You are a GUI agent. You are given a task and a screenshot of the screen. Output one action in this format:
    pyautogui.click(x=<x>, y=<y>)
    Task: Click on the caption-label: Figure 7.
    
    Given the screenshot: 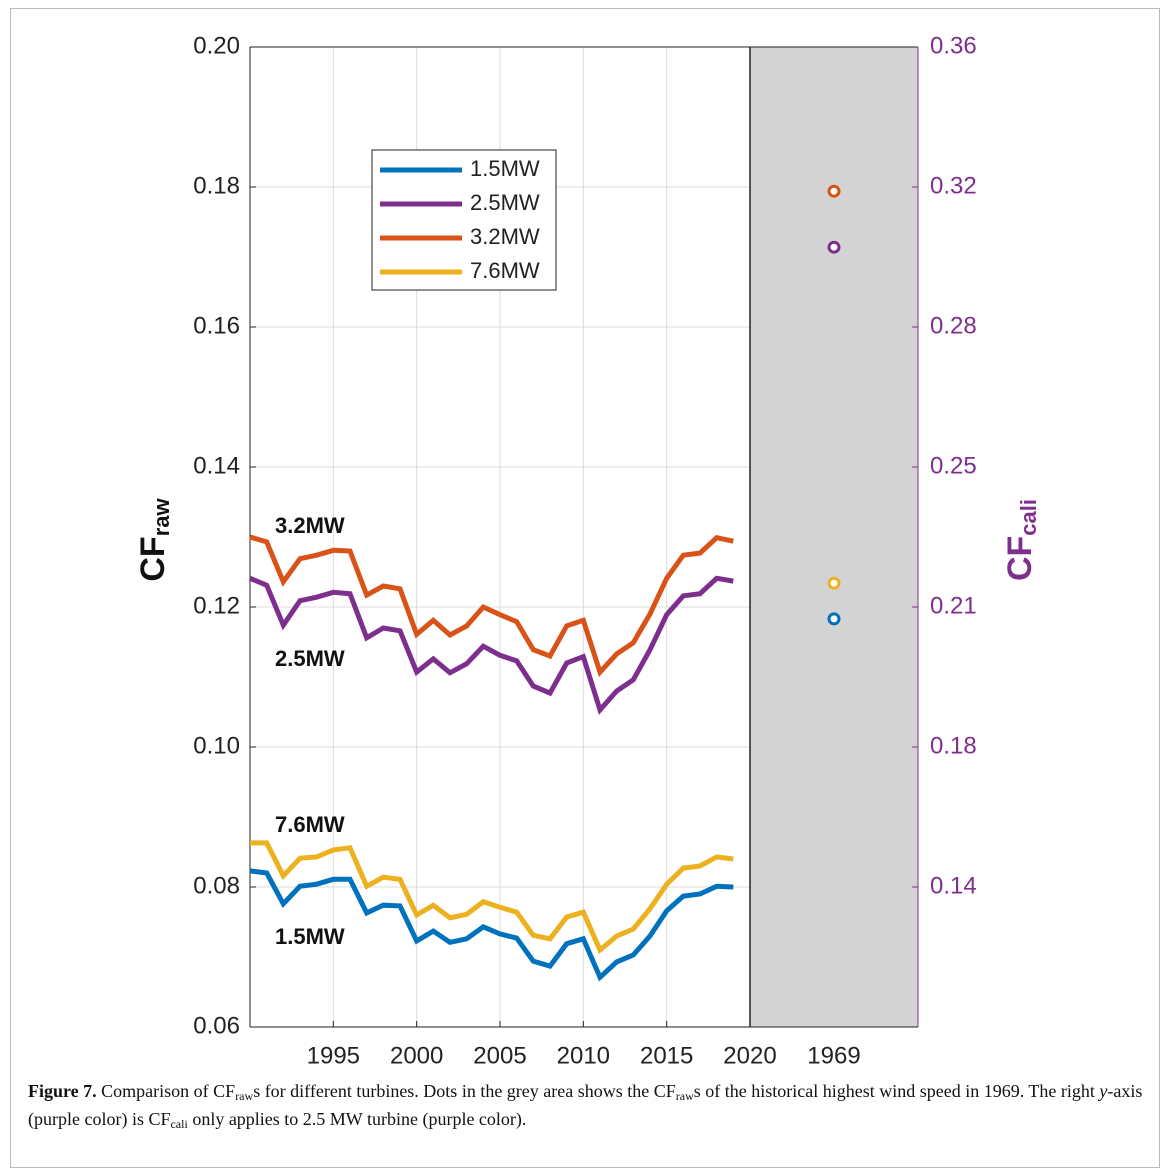 What is the action you would take?
    pyautogui.click(x=62, y=1091)
    